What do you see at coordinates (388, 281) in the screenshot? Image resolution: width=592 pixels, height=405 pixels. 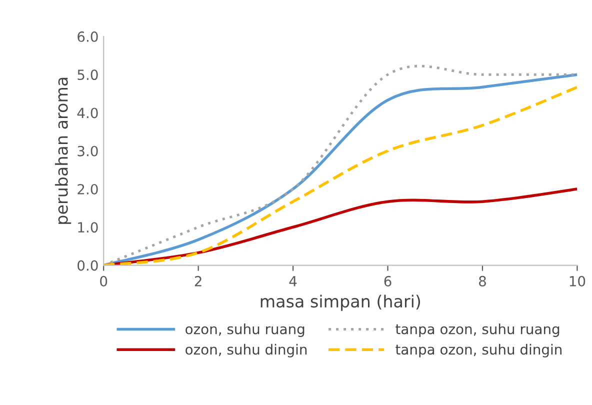 I see `x-tick-label: 6` at bounding box center [388, 281].